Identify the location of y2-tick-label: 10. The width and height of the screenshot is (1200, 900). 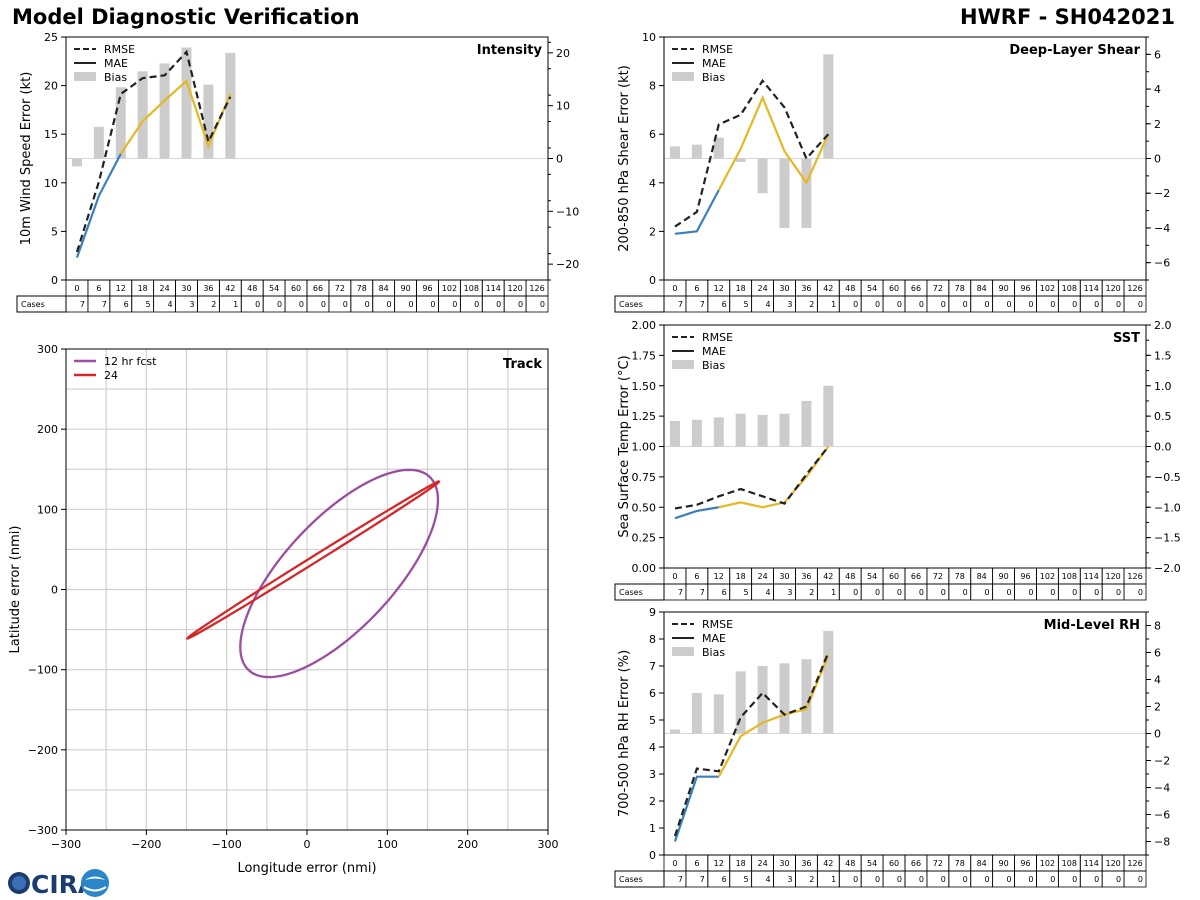
(563, 106).